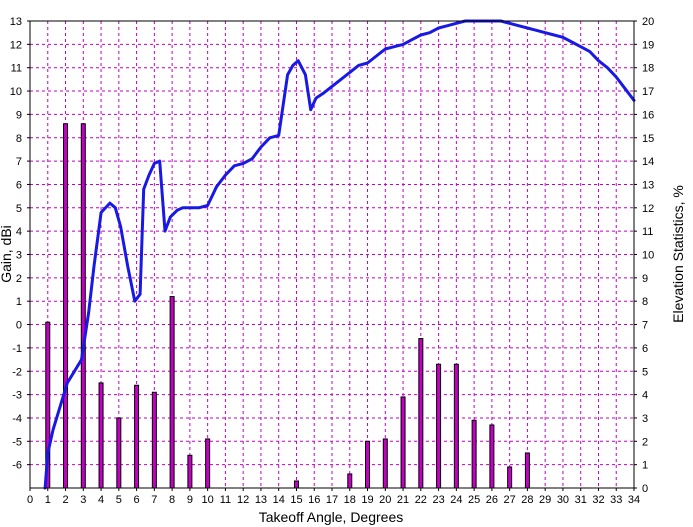 Image resolution: width=693 pixels, height=527 pixels. Describe the element at coordinates (645, 326) in the screenshot. I see `right-tick-label: 7` at that location.